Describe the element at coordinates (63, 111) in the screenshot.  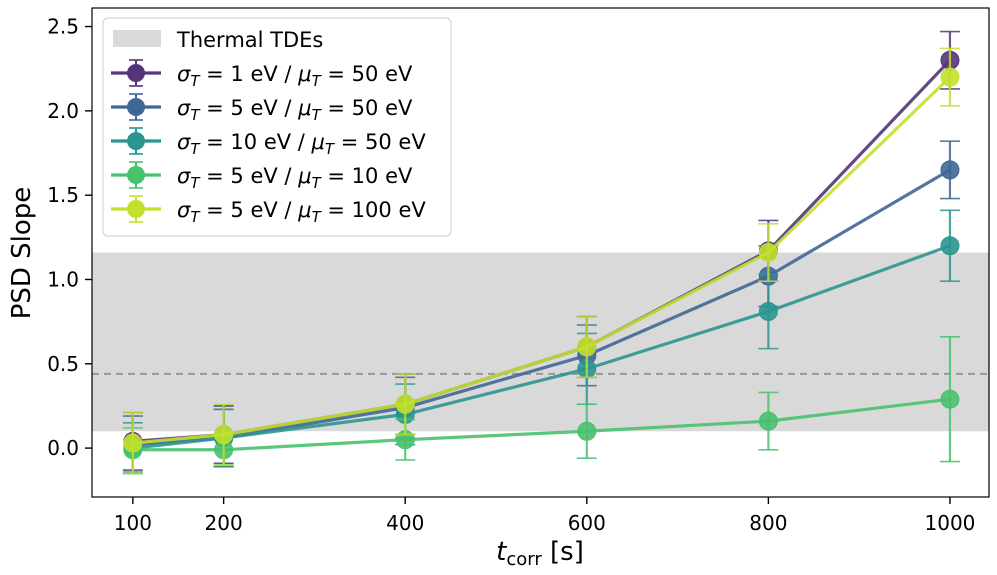
I see `y-tick-label: 2.0` at that location.